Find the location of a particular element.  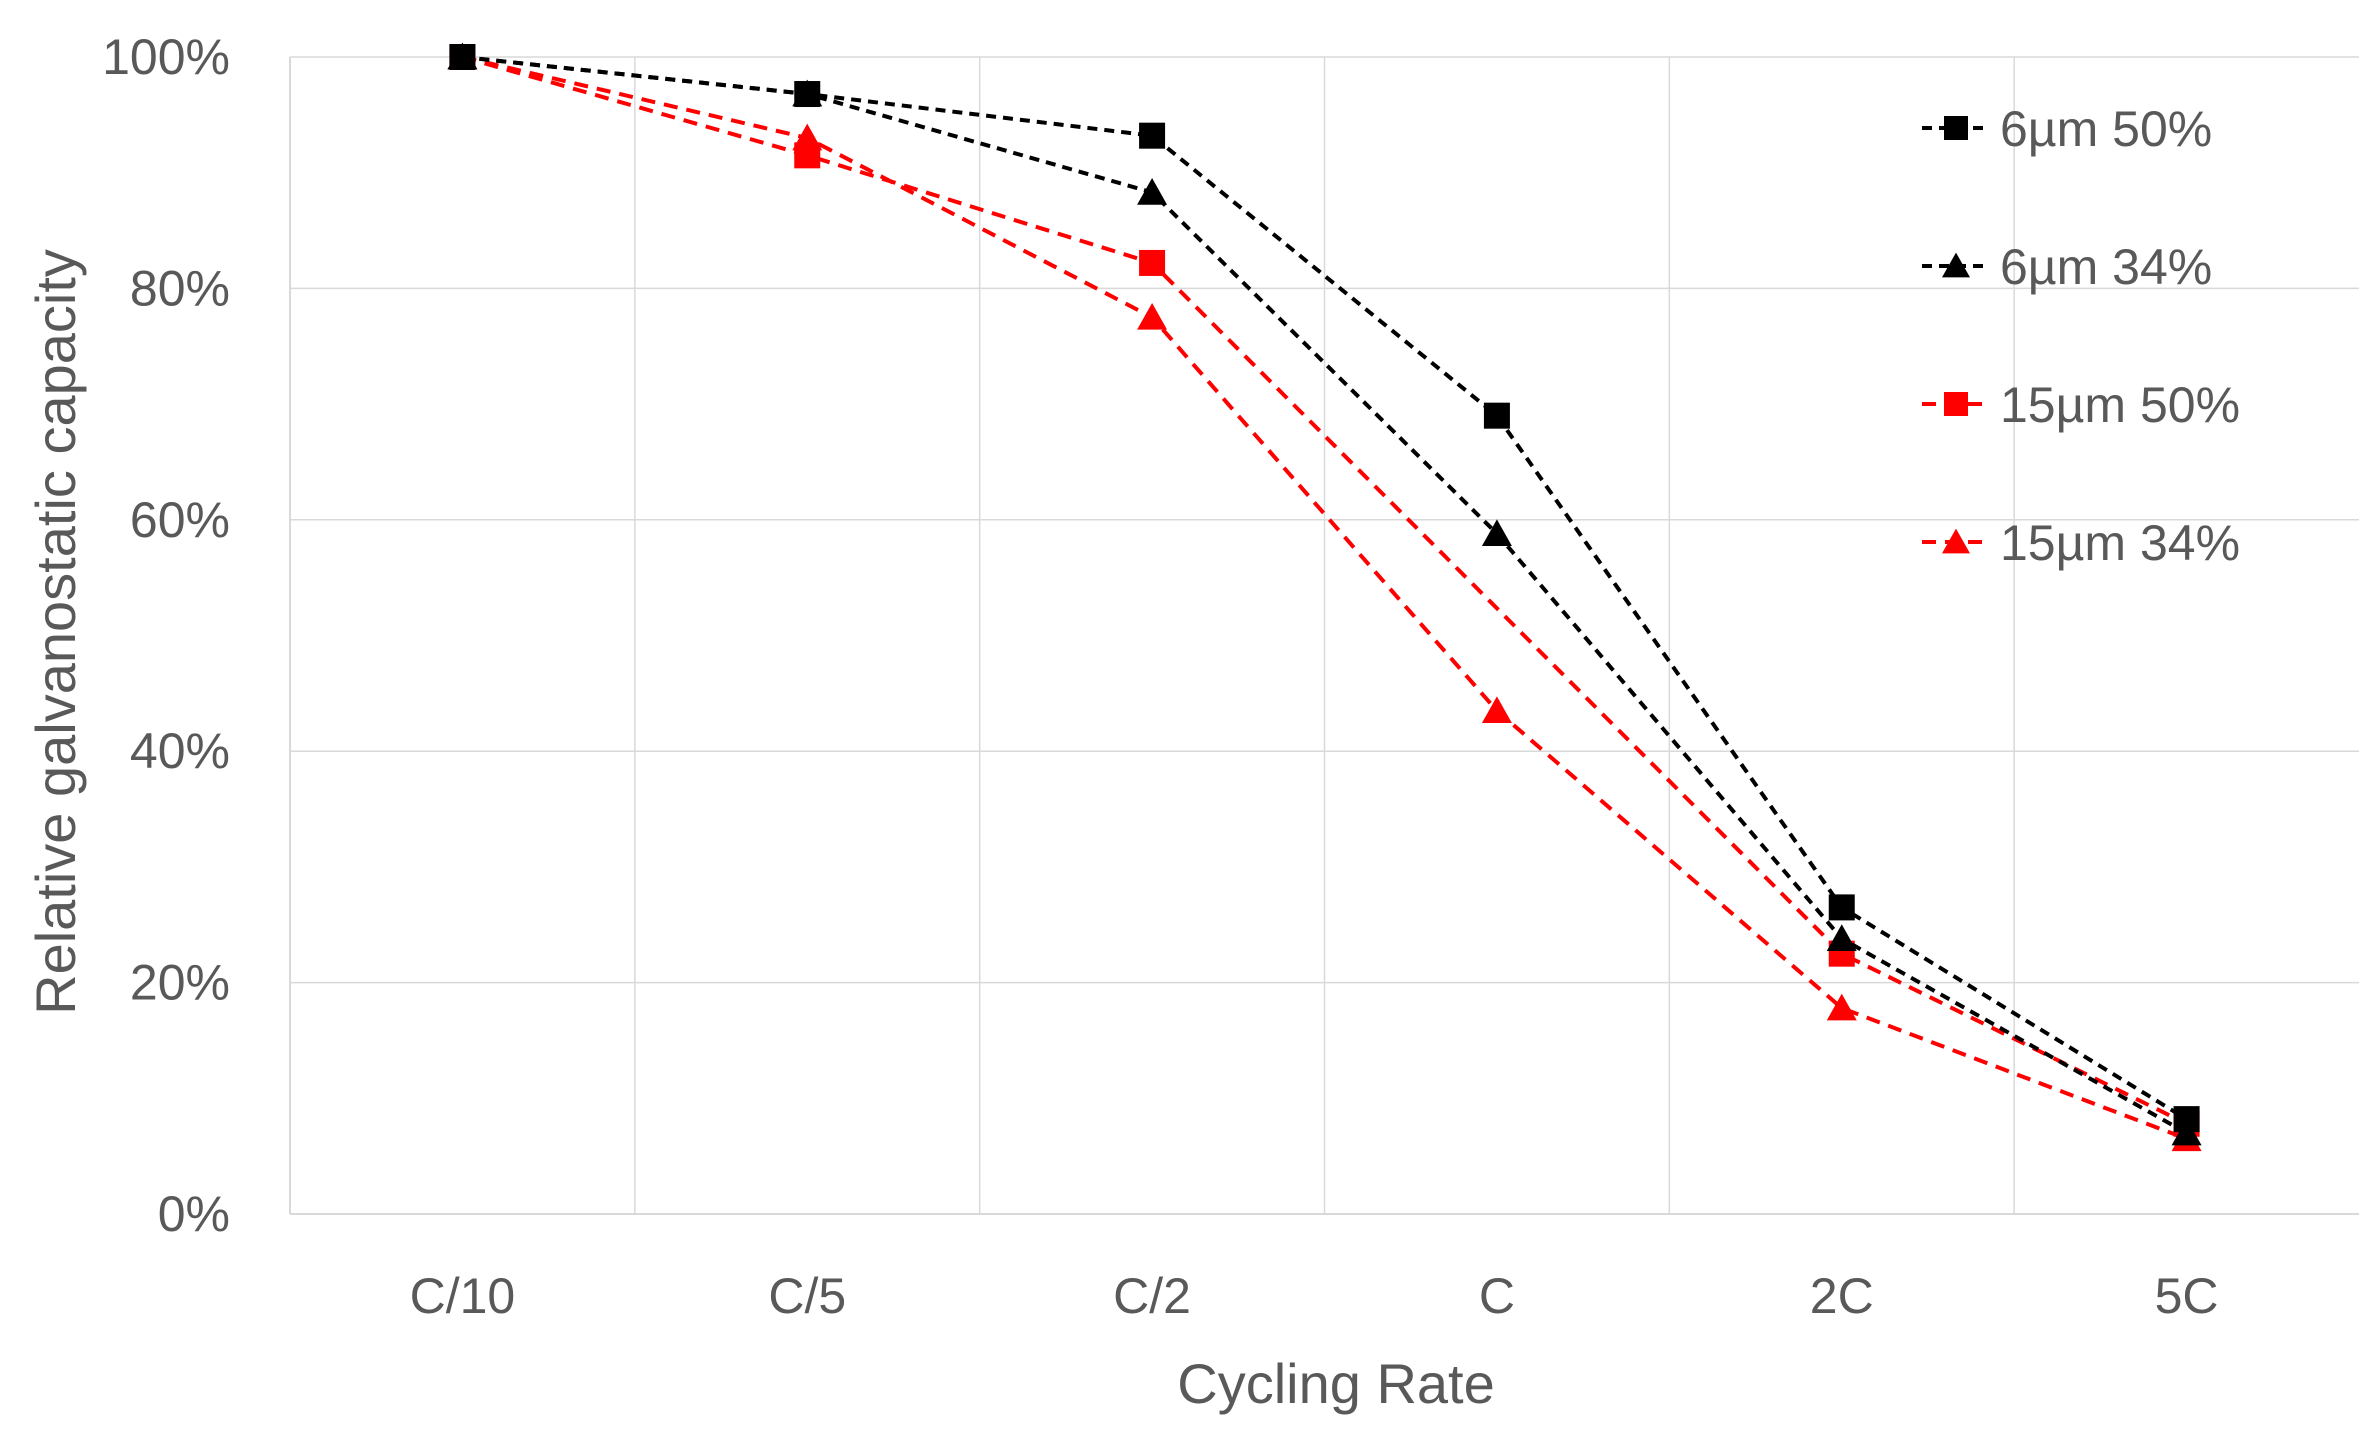

x-tick-label: 2C is located at coordinates (1842, 1296).